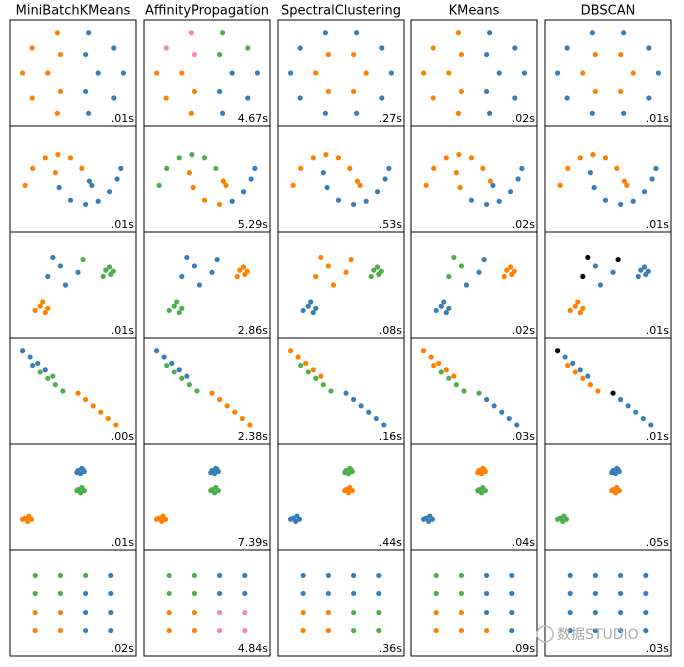 The height and width of the screenshot is (667, 684). What do you see at coordinates (207, 179) in the screenshot?
I see `panel: 5.29s` at bounding box center [207, 179].